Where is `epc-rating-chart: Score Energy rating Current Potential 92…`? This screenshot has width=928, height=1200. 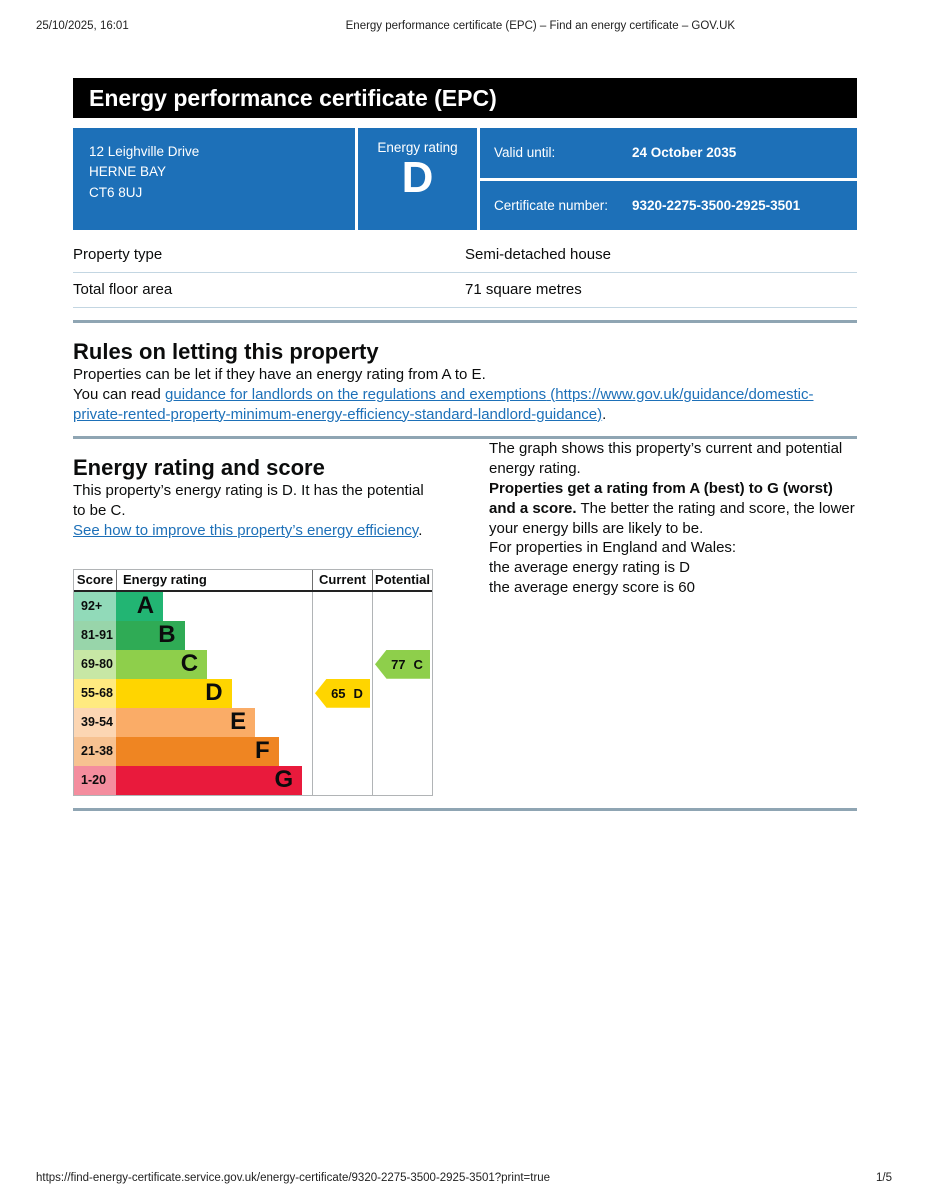 epc-rating-chart: Score Energy rating Current Potential 92… is located at coordinates (253, 682).